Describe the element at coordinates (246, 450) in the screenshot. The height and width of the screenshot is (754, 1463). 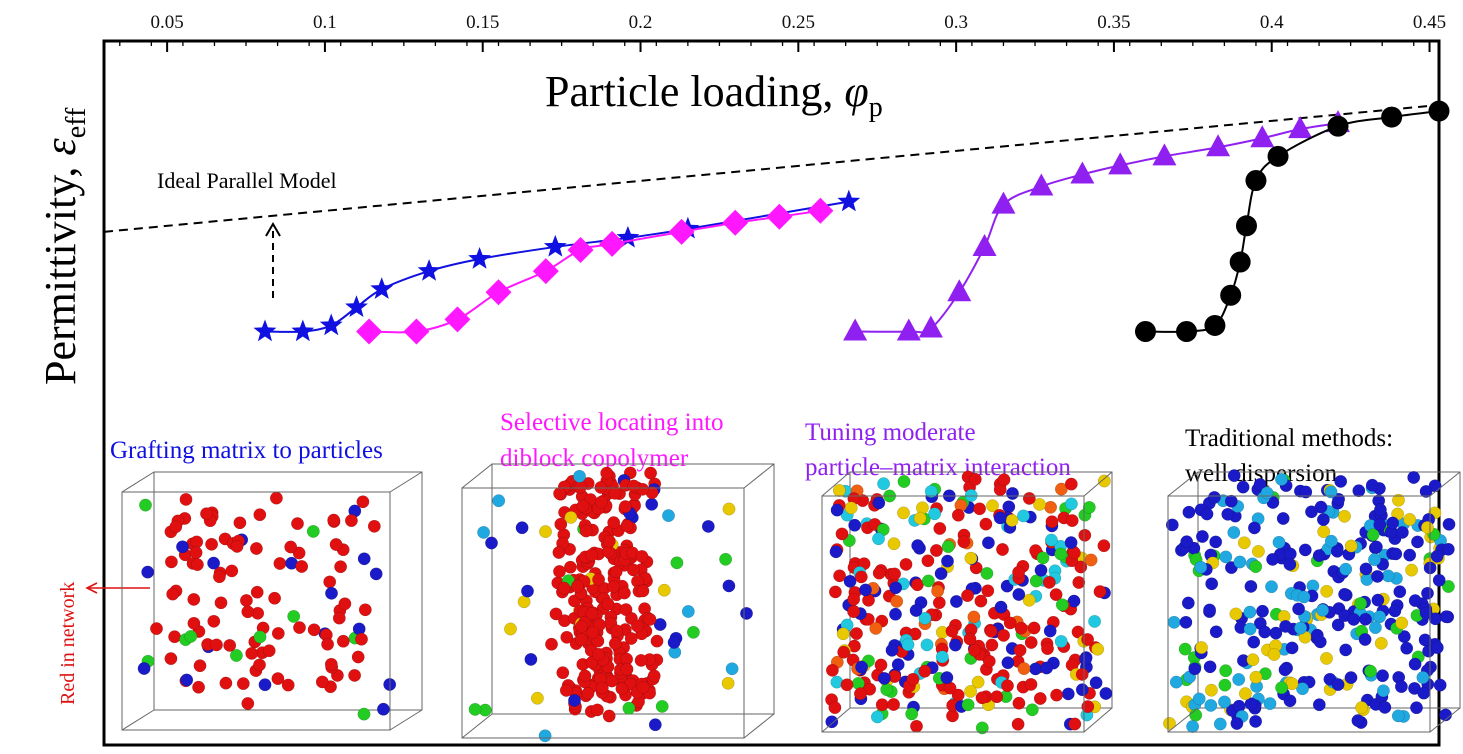
I see `grafting-label: Grafting matrix to particles` at that location.